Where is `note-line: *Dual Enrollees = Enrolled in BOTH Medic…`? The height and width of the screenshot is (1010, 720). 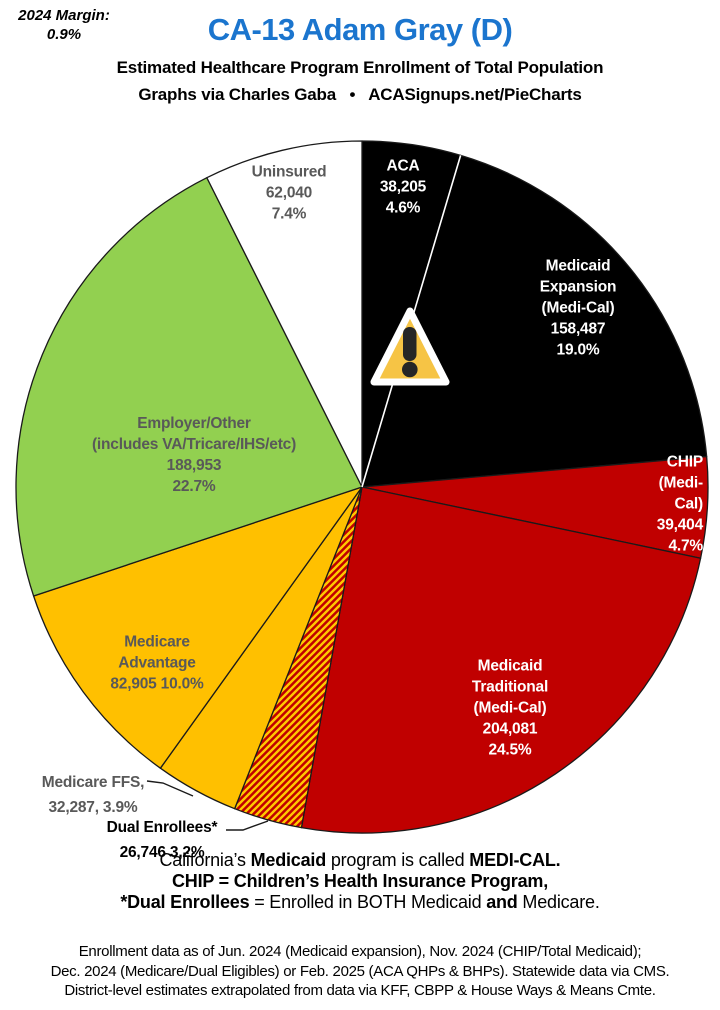 note-line: *Dual Enrollees = Enrolled in BOTH Medic… is located at coordinates (360, 902).